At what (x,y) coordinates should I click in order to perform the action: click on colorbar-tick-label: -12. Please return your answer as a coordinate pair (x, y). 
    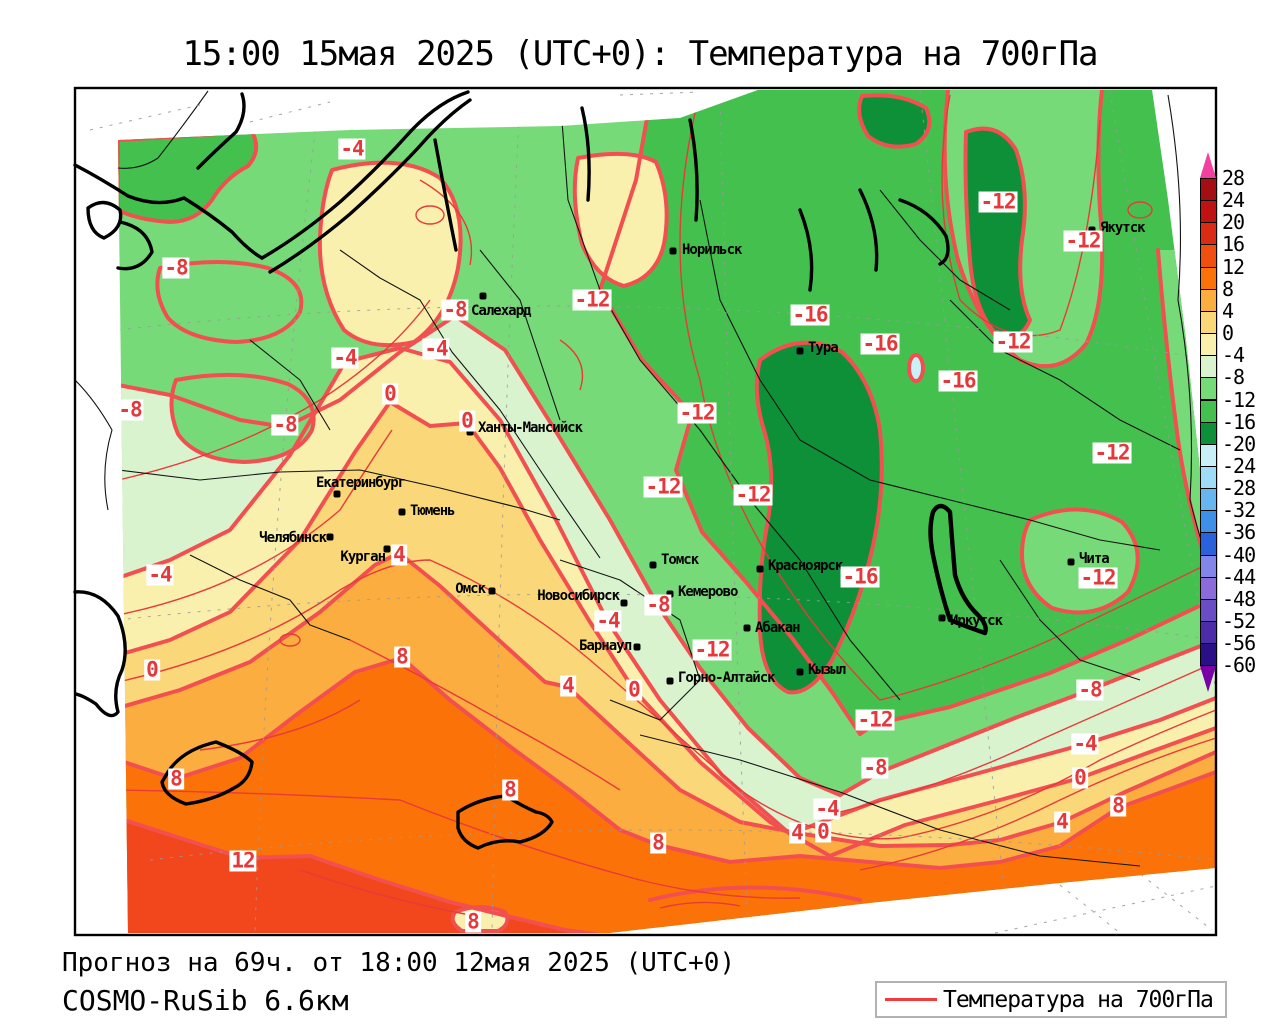
    Looking at the image, I should click on (1239, 399).